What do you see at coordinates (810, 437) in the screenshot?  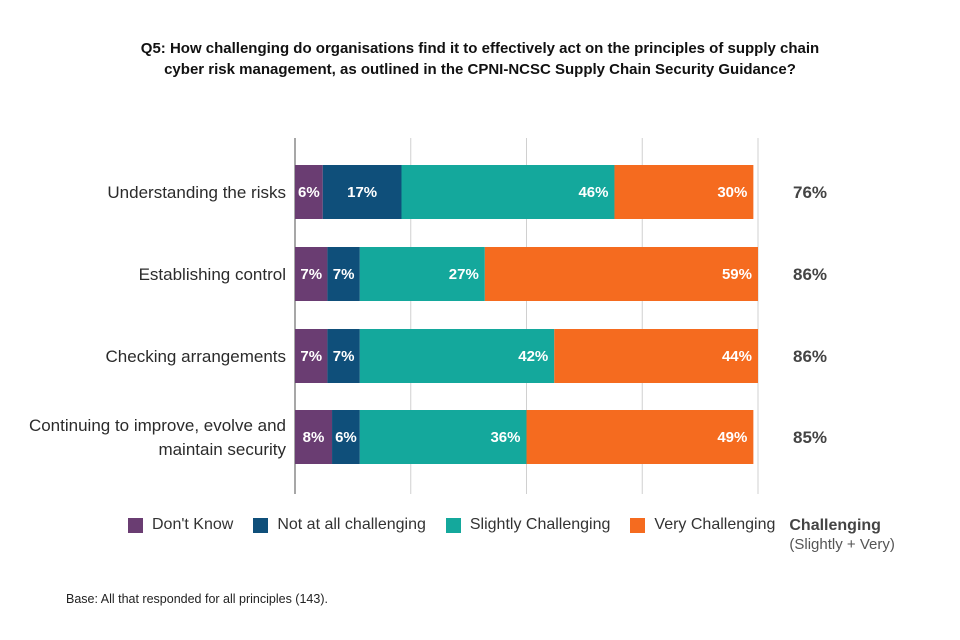 I see `total-challenging-label: 85%` at bounding box center [810, 437].